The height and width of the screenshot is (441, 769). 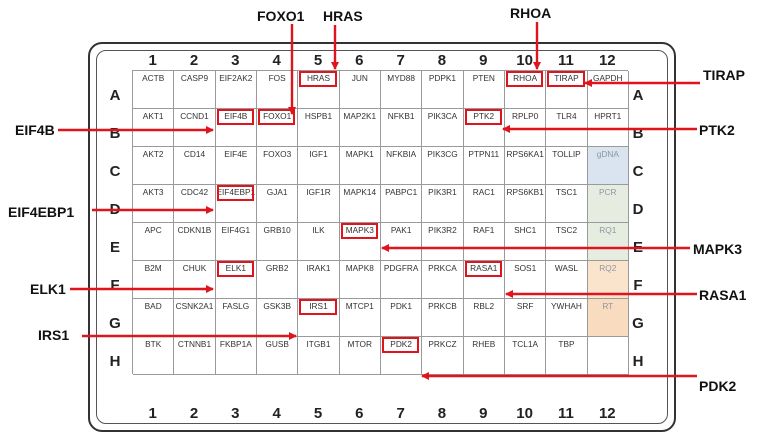 What do you see at coordinates (524, 79) in the screenshot?
I see `highlight-box-rhoa` at bounding box center [524, 79].